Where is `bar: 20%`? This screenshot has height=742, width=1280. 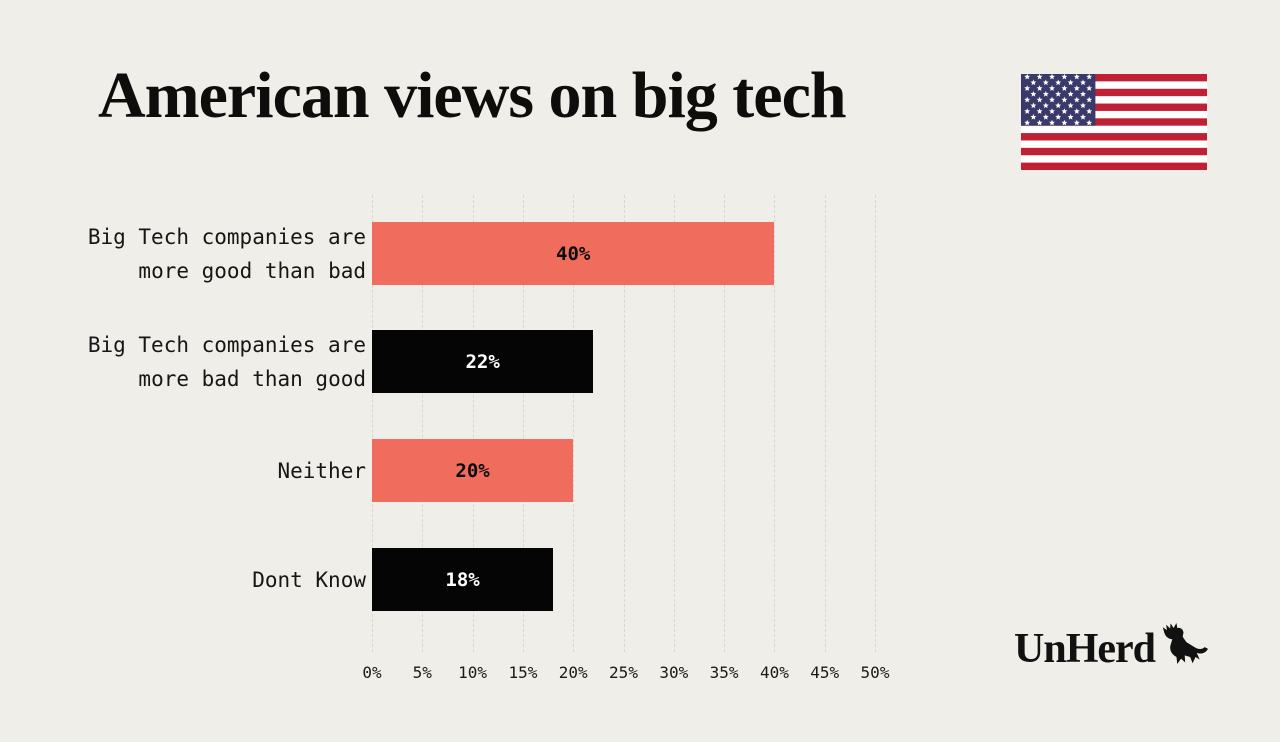 bar: 20% is located at coordinates (473, 470).